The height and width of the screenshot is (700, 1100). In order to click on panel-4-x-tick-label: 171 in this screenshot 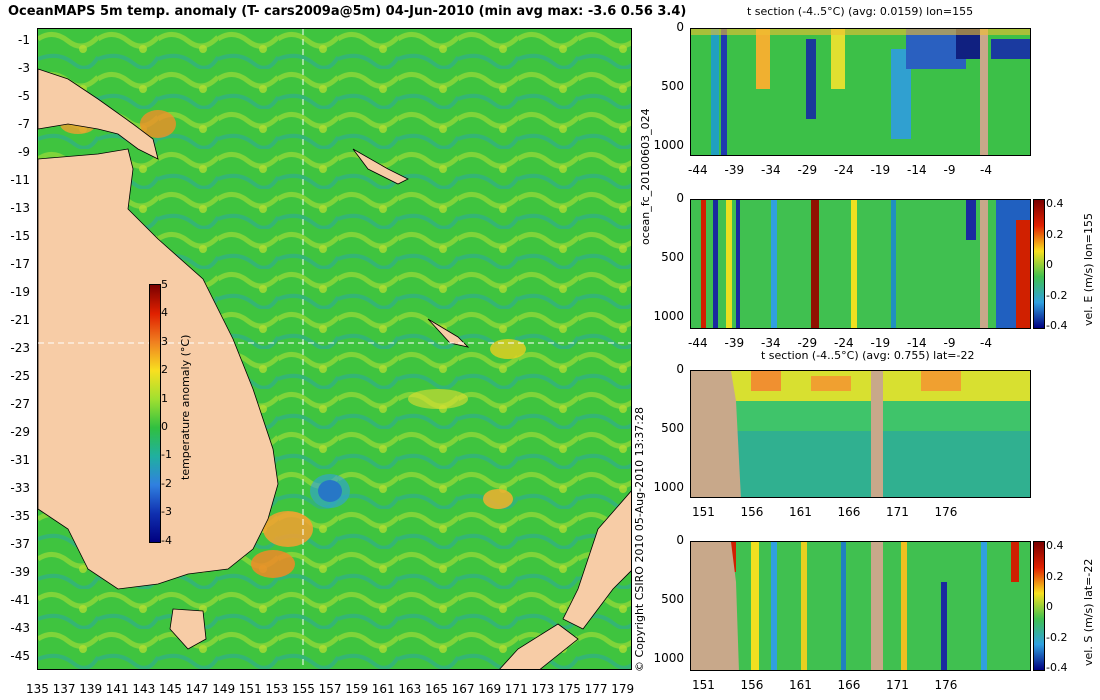, I will do `click(897, 685)`.